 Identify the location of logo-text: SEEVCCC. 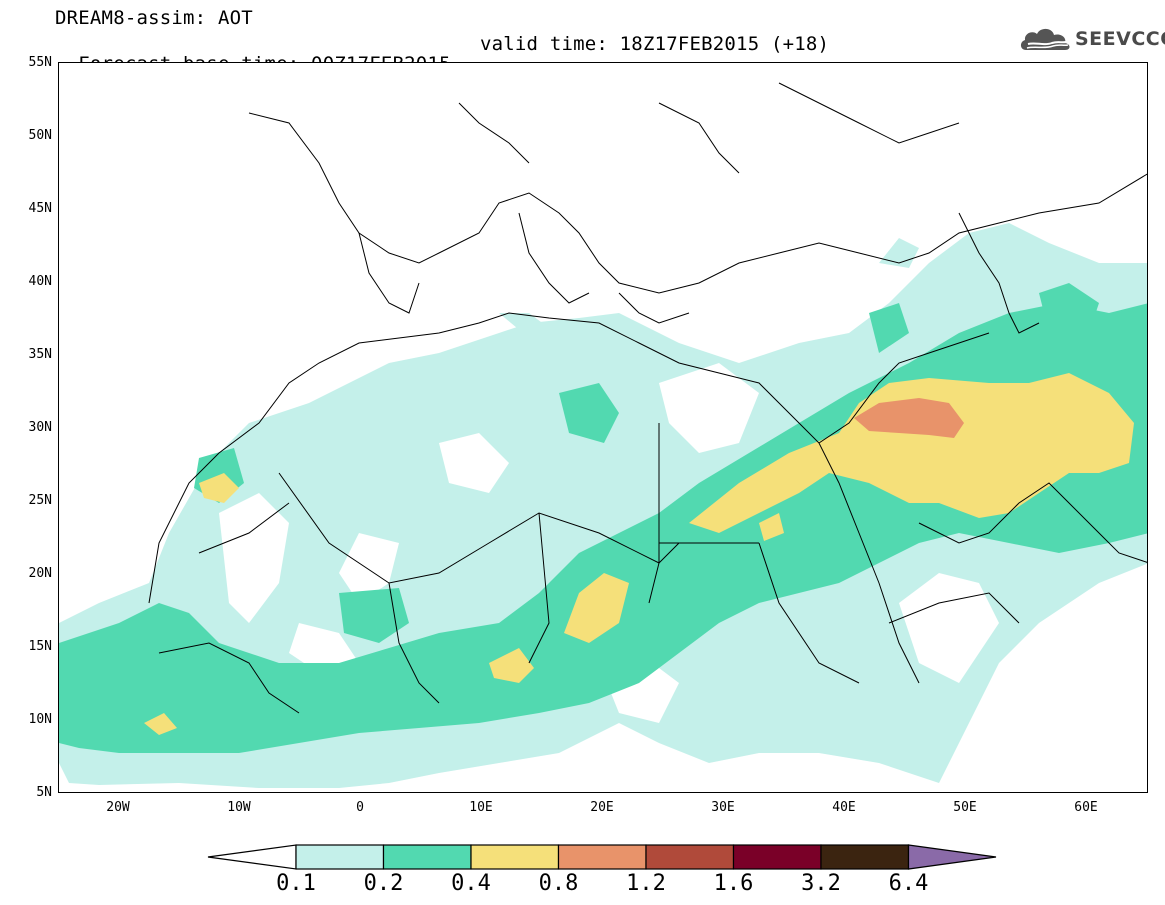
(1120, 39).